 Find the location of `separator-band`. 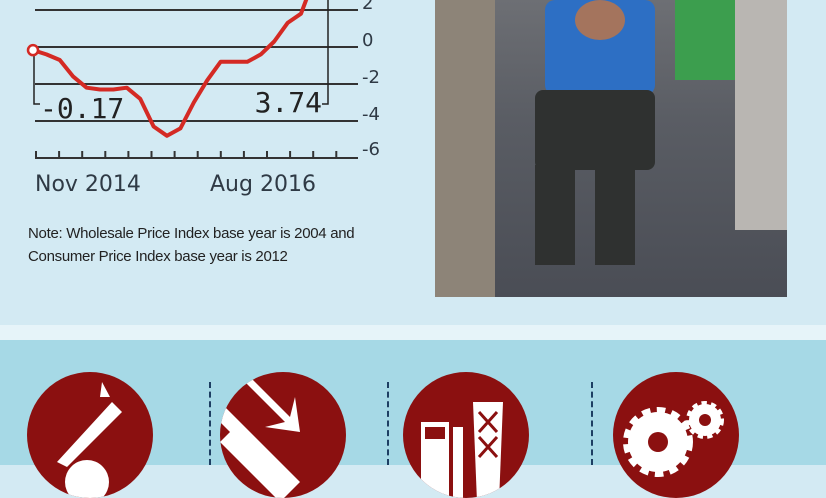

separator-band is located at coordinates (413, 332).